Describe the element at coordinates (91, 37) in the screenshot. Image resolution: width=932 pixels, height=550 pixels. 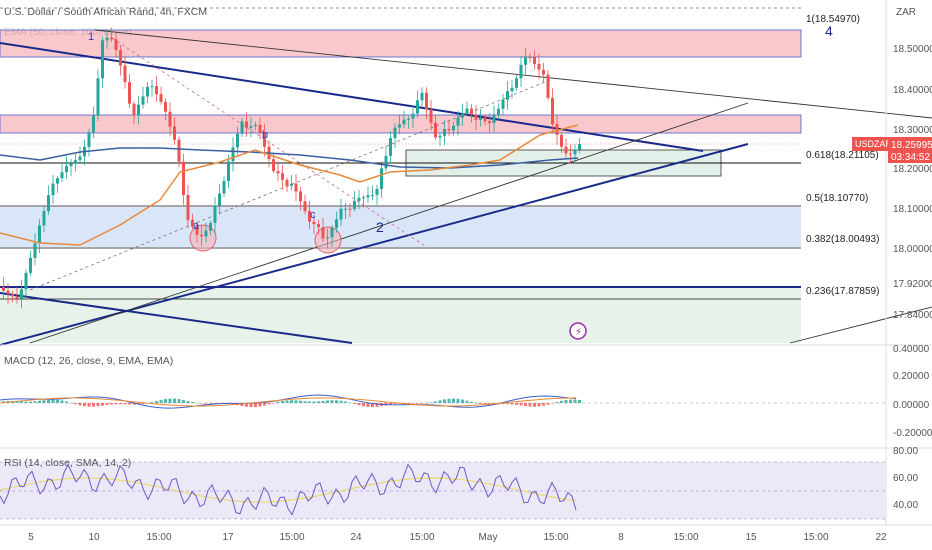
I see `wave-label-1: 1` at that location.